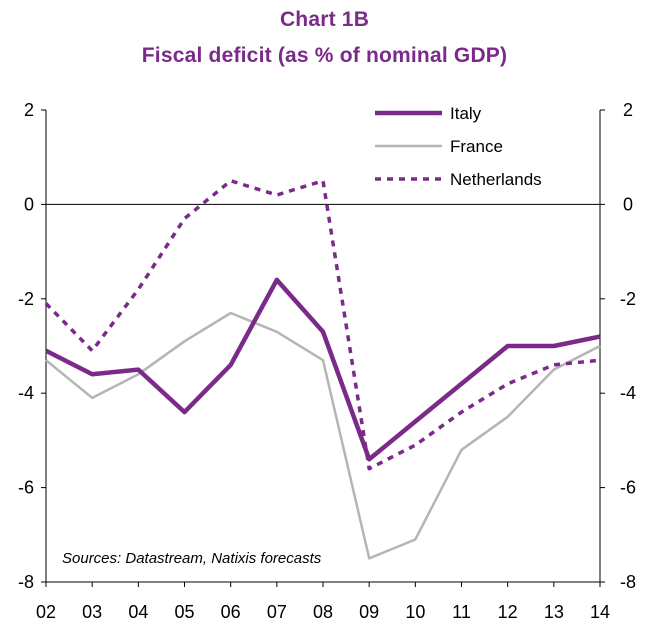 The width and height of the screenshot is (649, 635). Describe the element at coordinates (628, 393) in the screenshot. I see `y-tick-label-right: -4` at that location.